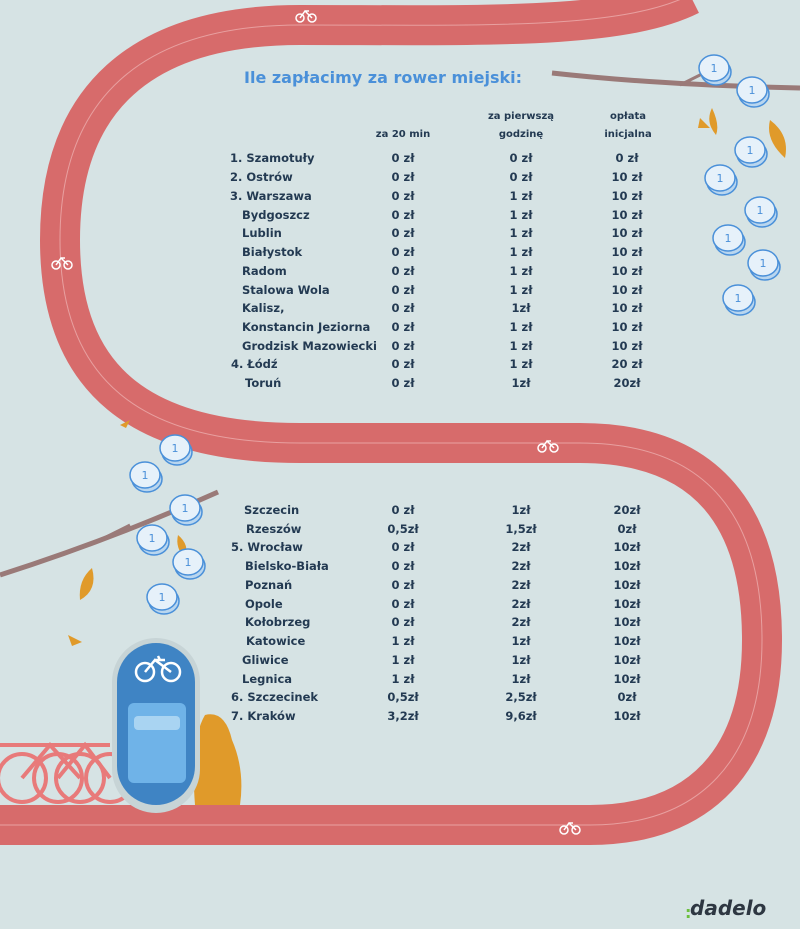 This screenshot has width=800, height=929. What do you see at coordinates (400, 549) in the screenshot?
I see `table-row: 5. Wrocław 0 zł 2zł 10zł` at bounding box center [400, 549].